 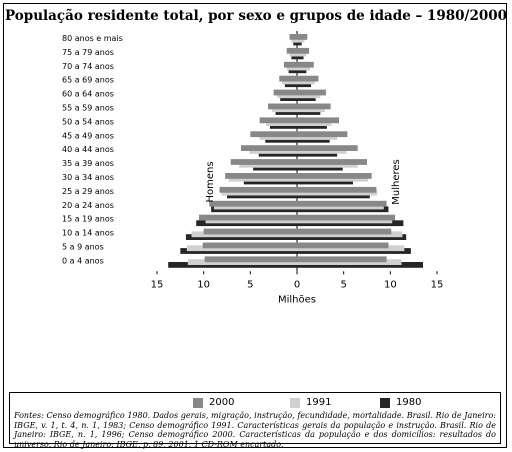 I want to click on legend-label-1991: 1991, so click(x=318, y=403).